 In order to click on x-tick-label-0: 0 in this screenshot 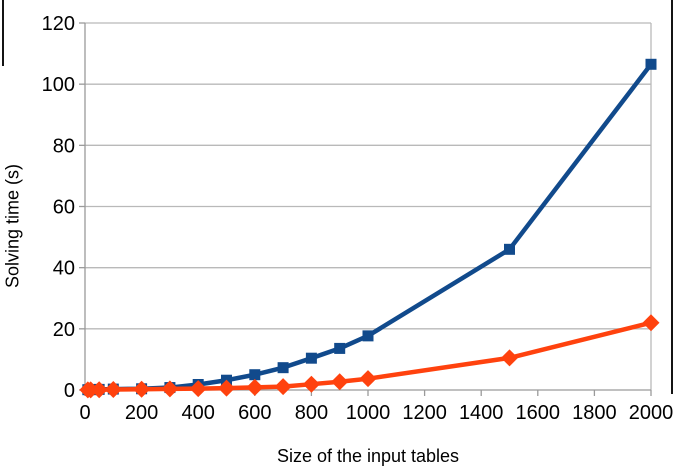, I will do `click(84, 413)`.